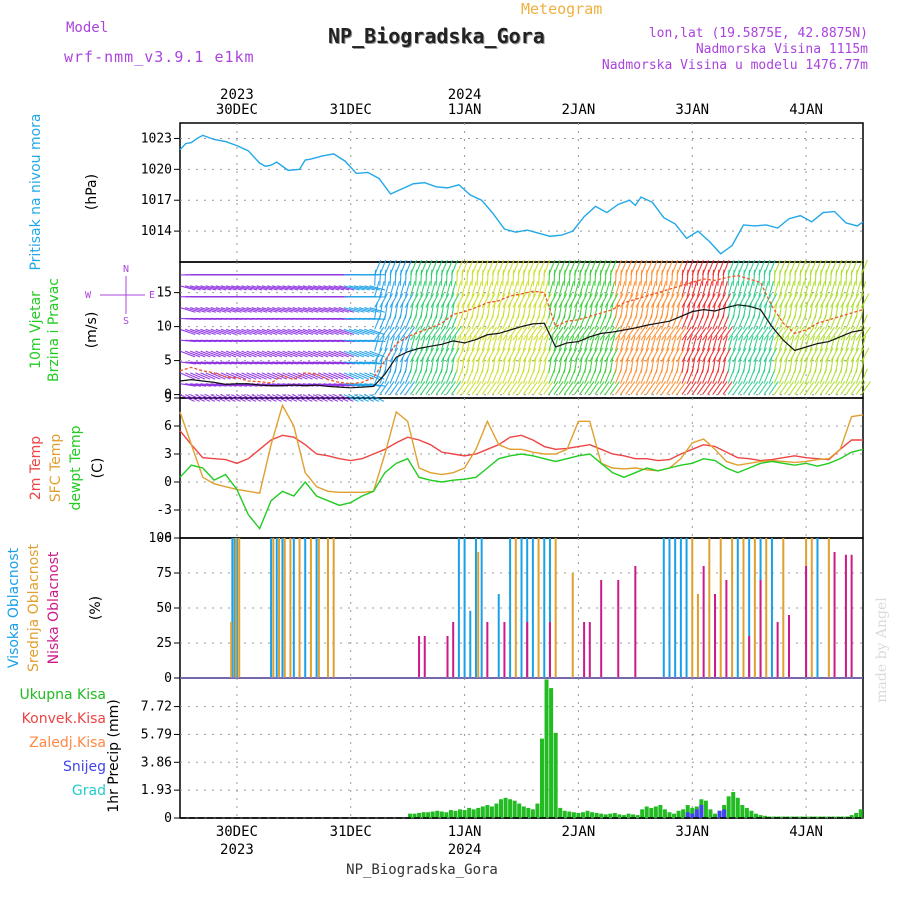 The image size is (900, 900). Describe the element at coordinates (521, 447) in the screenshot. I see `t2m-line` at that location.